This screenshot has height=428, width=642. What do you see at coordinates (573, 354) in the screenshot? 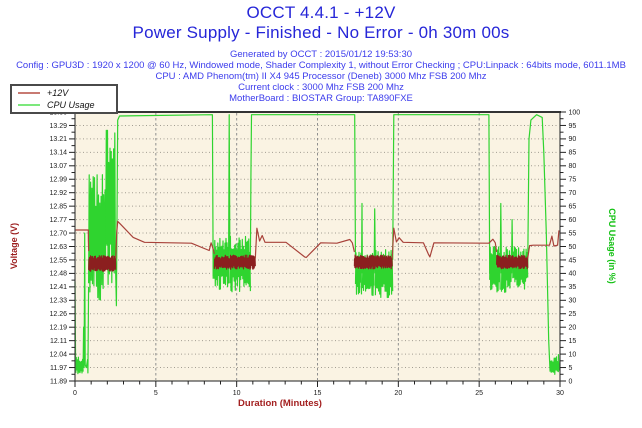
I see `cpu-tick-label: 10` at bounding box center [573, 354].